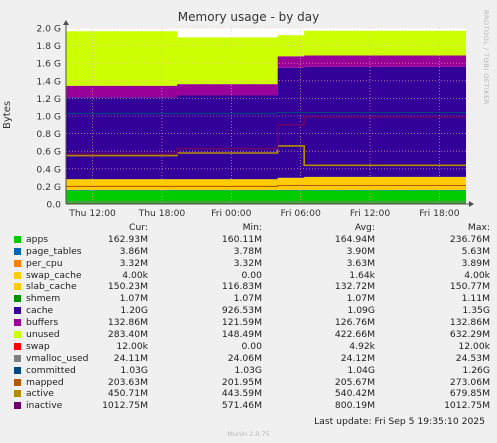 The height and width of the screenshot is (443, 497). Describe the element at coordinates (17, 406) in the screenshot. I see `legend-swatch-inactive` at that location.